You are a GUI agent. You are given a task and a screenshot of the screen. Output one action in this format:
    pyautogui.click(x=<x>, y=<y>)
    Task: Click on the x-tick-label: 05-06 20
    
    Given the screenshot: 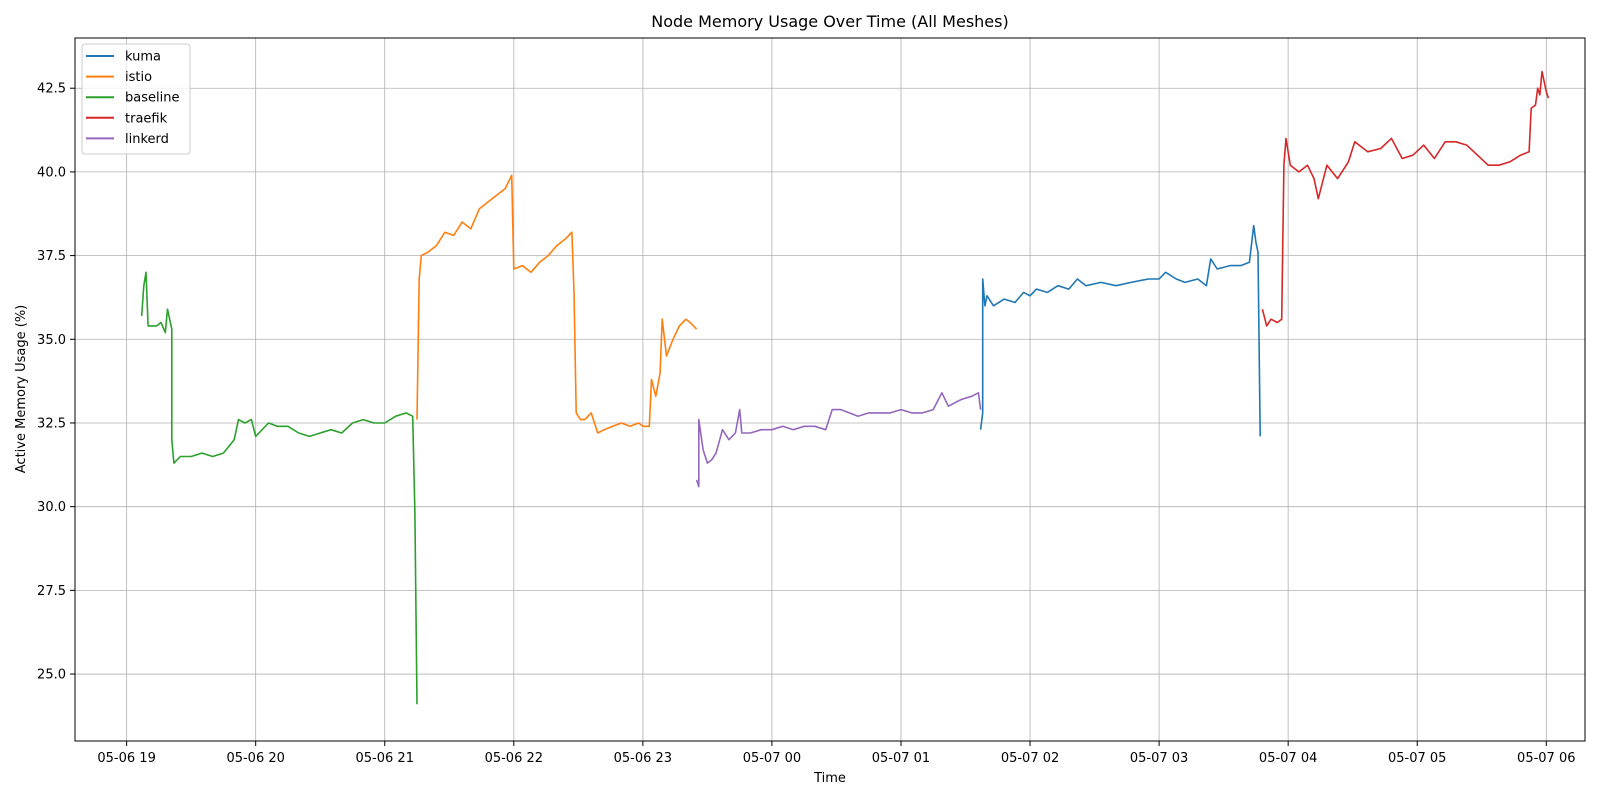 What is the action you would take?
    pyautogui.click(x=255, y=758)
    